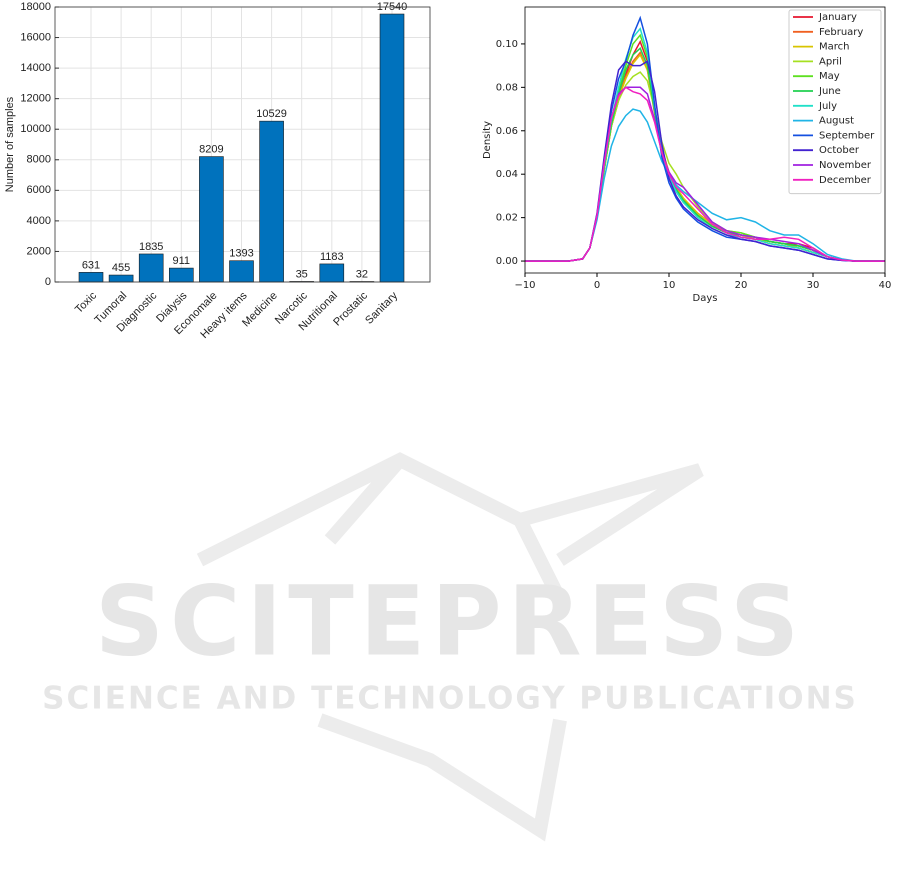 The height and width of the screenshot is (884, 921). What do you see at coordinates (507, 218) in the screenshot?
I see `y-tick-label: 0.02` at bounding box center [507, 218].